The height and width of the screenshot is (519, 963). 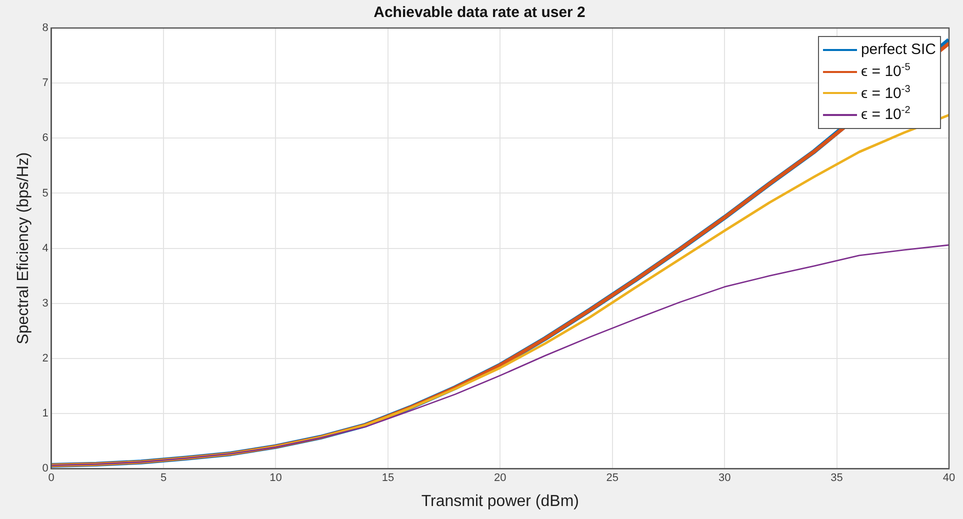 I want to click on legend-label: ϵ = 10$^{-5}$, so click(x=885, y=71).